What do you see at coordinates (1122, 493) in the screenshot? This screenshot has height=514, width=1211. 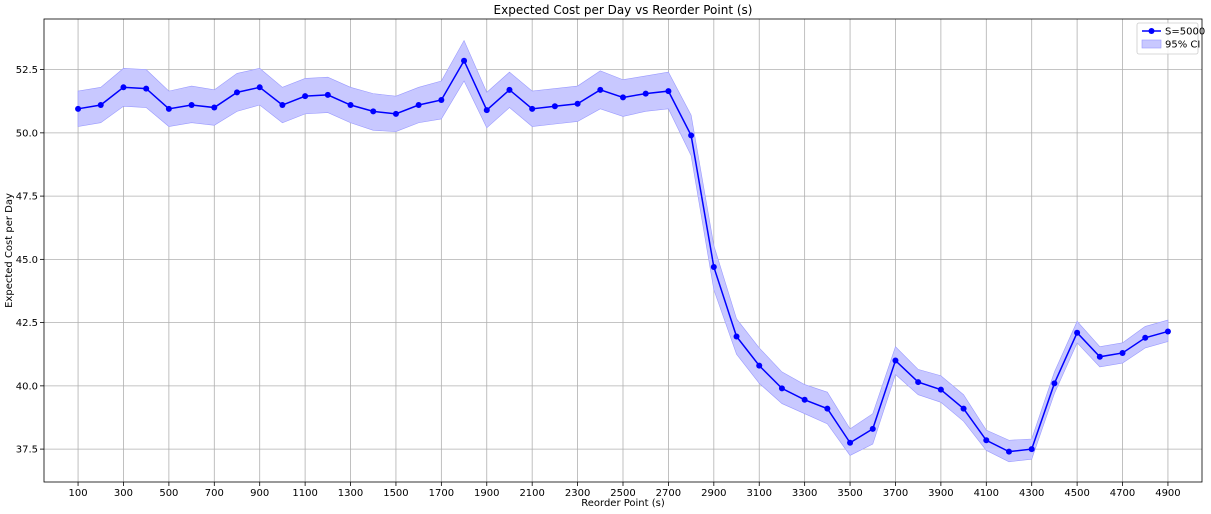 I see `x-tick-label: 4700` at bounding box center [1122, 493].